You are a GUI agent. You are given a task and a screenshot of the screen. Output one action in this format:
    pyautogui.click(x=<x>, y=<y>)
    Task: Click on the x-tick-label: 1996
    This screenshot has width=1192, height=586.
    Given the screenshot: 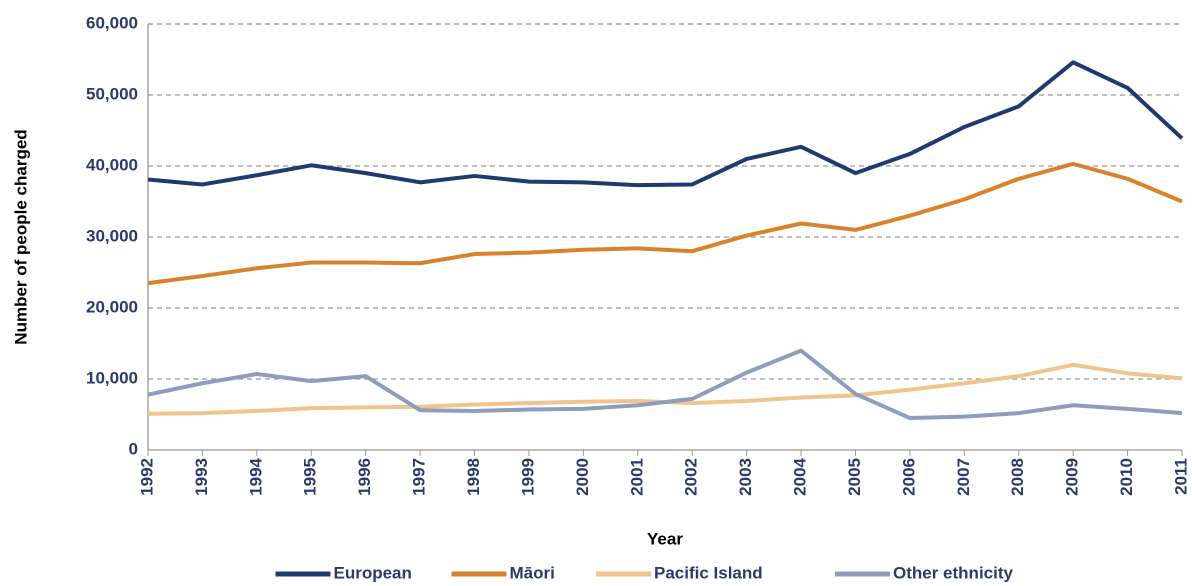 What is the action you would take?
    pyautogui.click(x=364, y=477)
    